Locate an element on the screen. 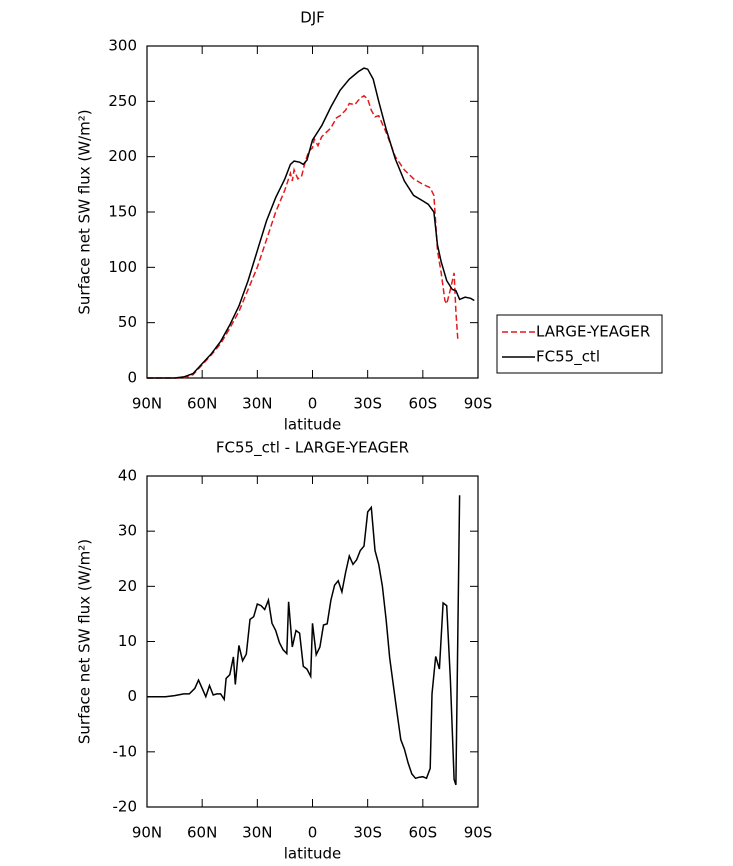 The height and width of the screenshot is (866, 733). chart-title: FC55_ctl - LARGE-YEAGER is located at coordinates (312, 448).